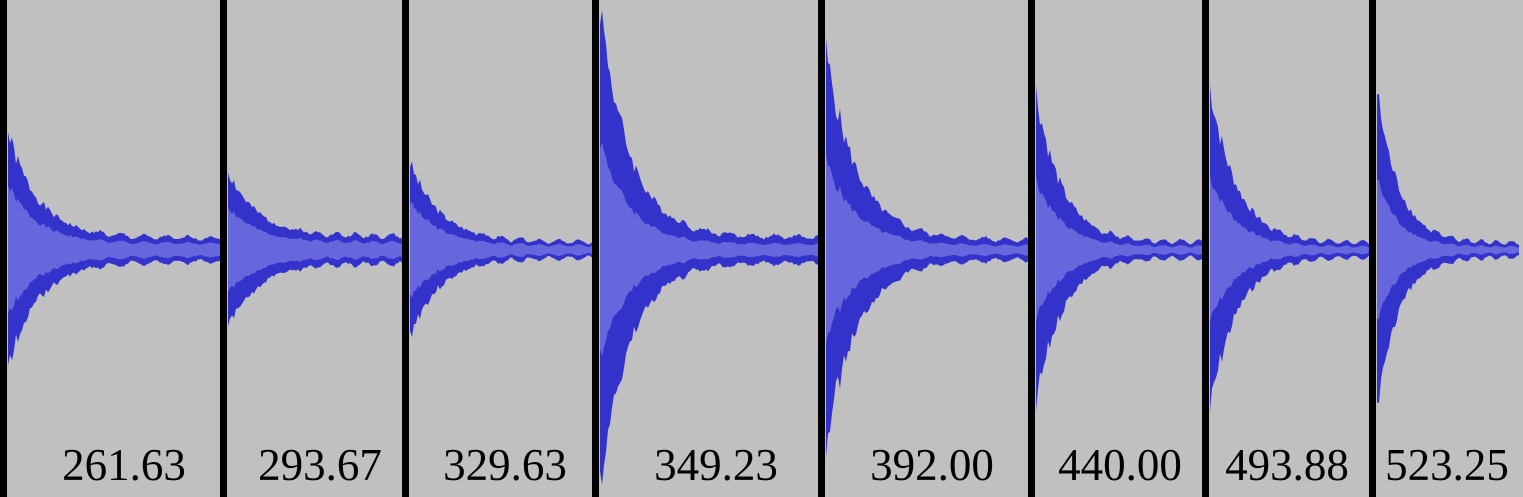  I want to click on clip-8: 523.25, so click(1448, 291).